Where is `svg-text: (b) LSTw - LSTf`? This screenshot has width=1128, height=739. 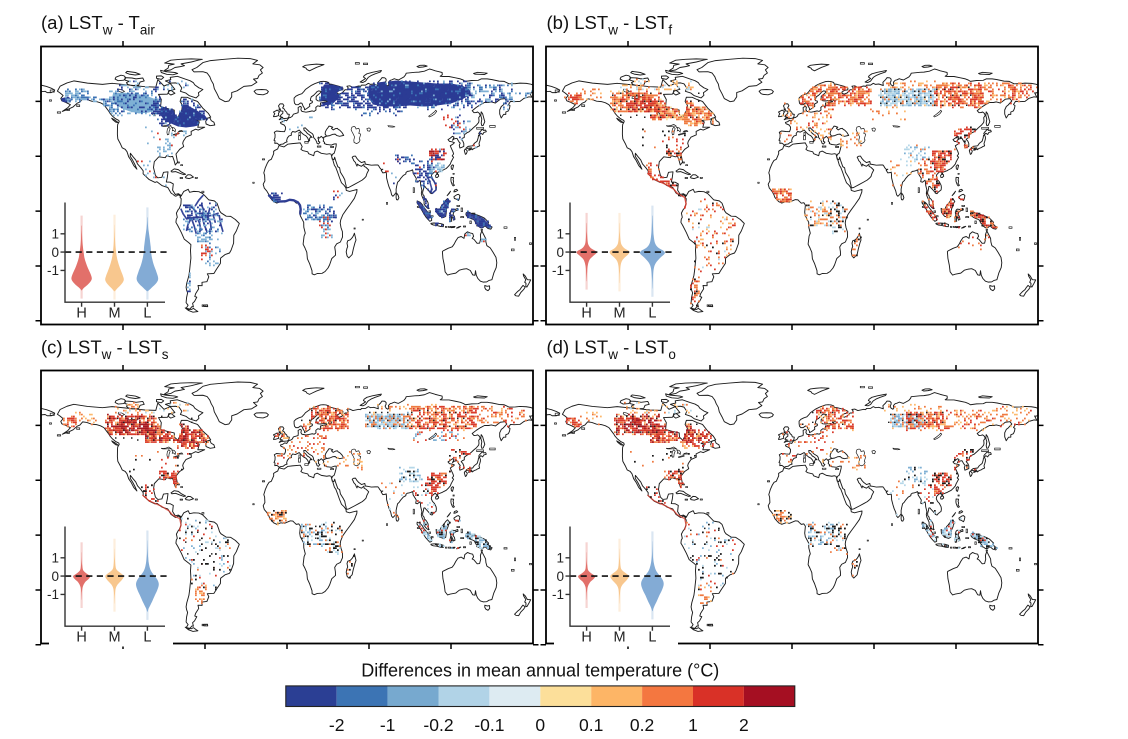 svg-text: (b) LSTw - LSTf is located at coordinates (610, 25).